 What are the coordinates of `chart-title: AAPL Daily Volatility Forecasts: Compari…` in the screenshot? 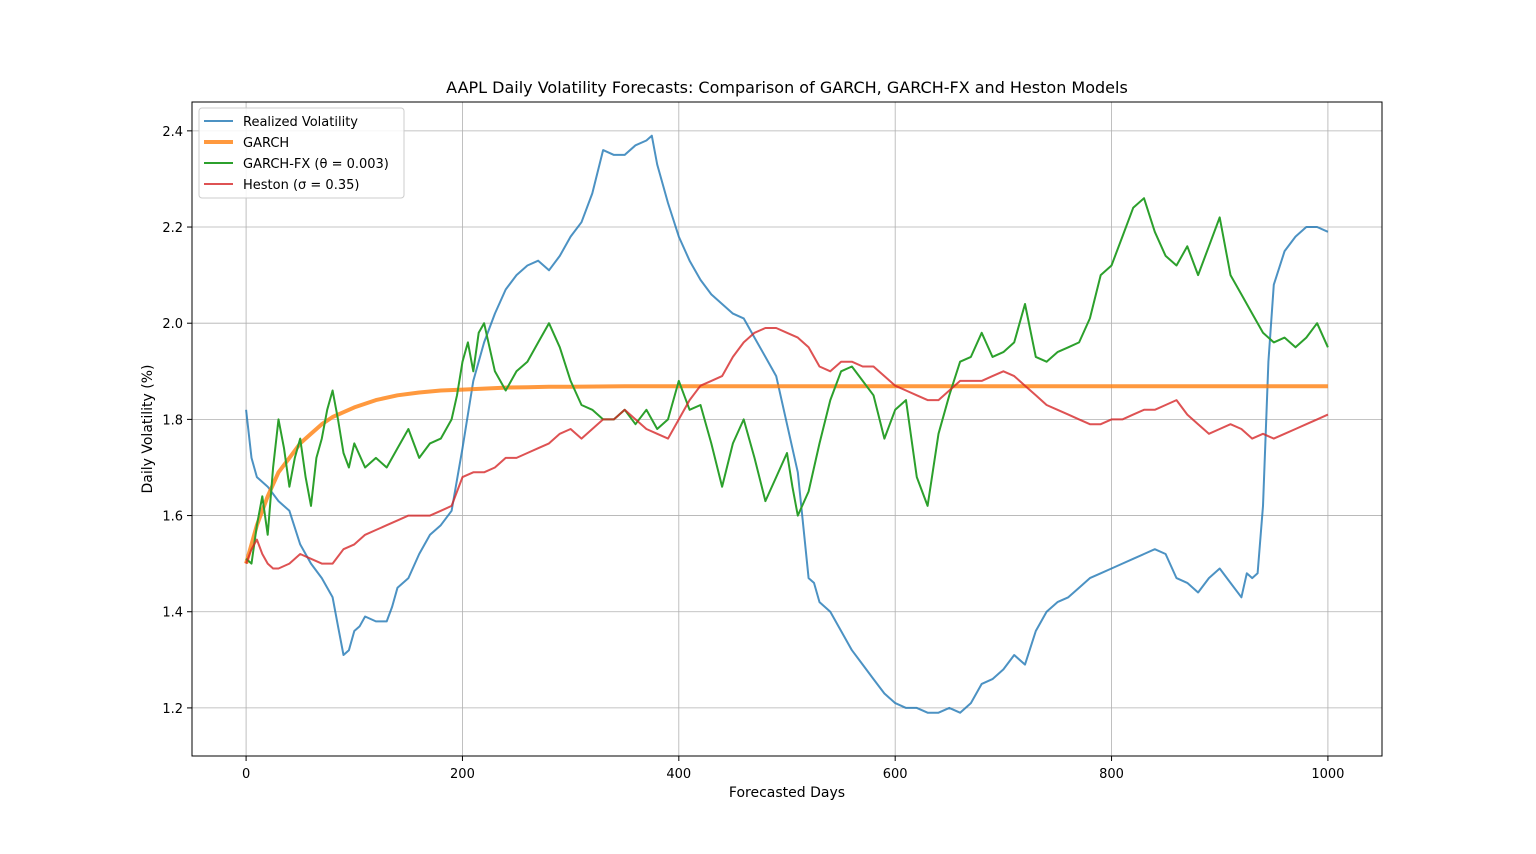 It's located at (787, 87).